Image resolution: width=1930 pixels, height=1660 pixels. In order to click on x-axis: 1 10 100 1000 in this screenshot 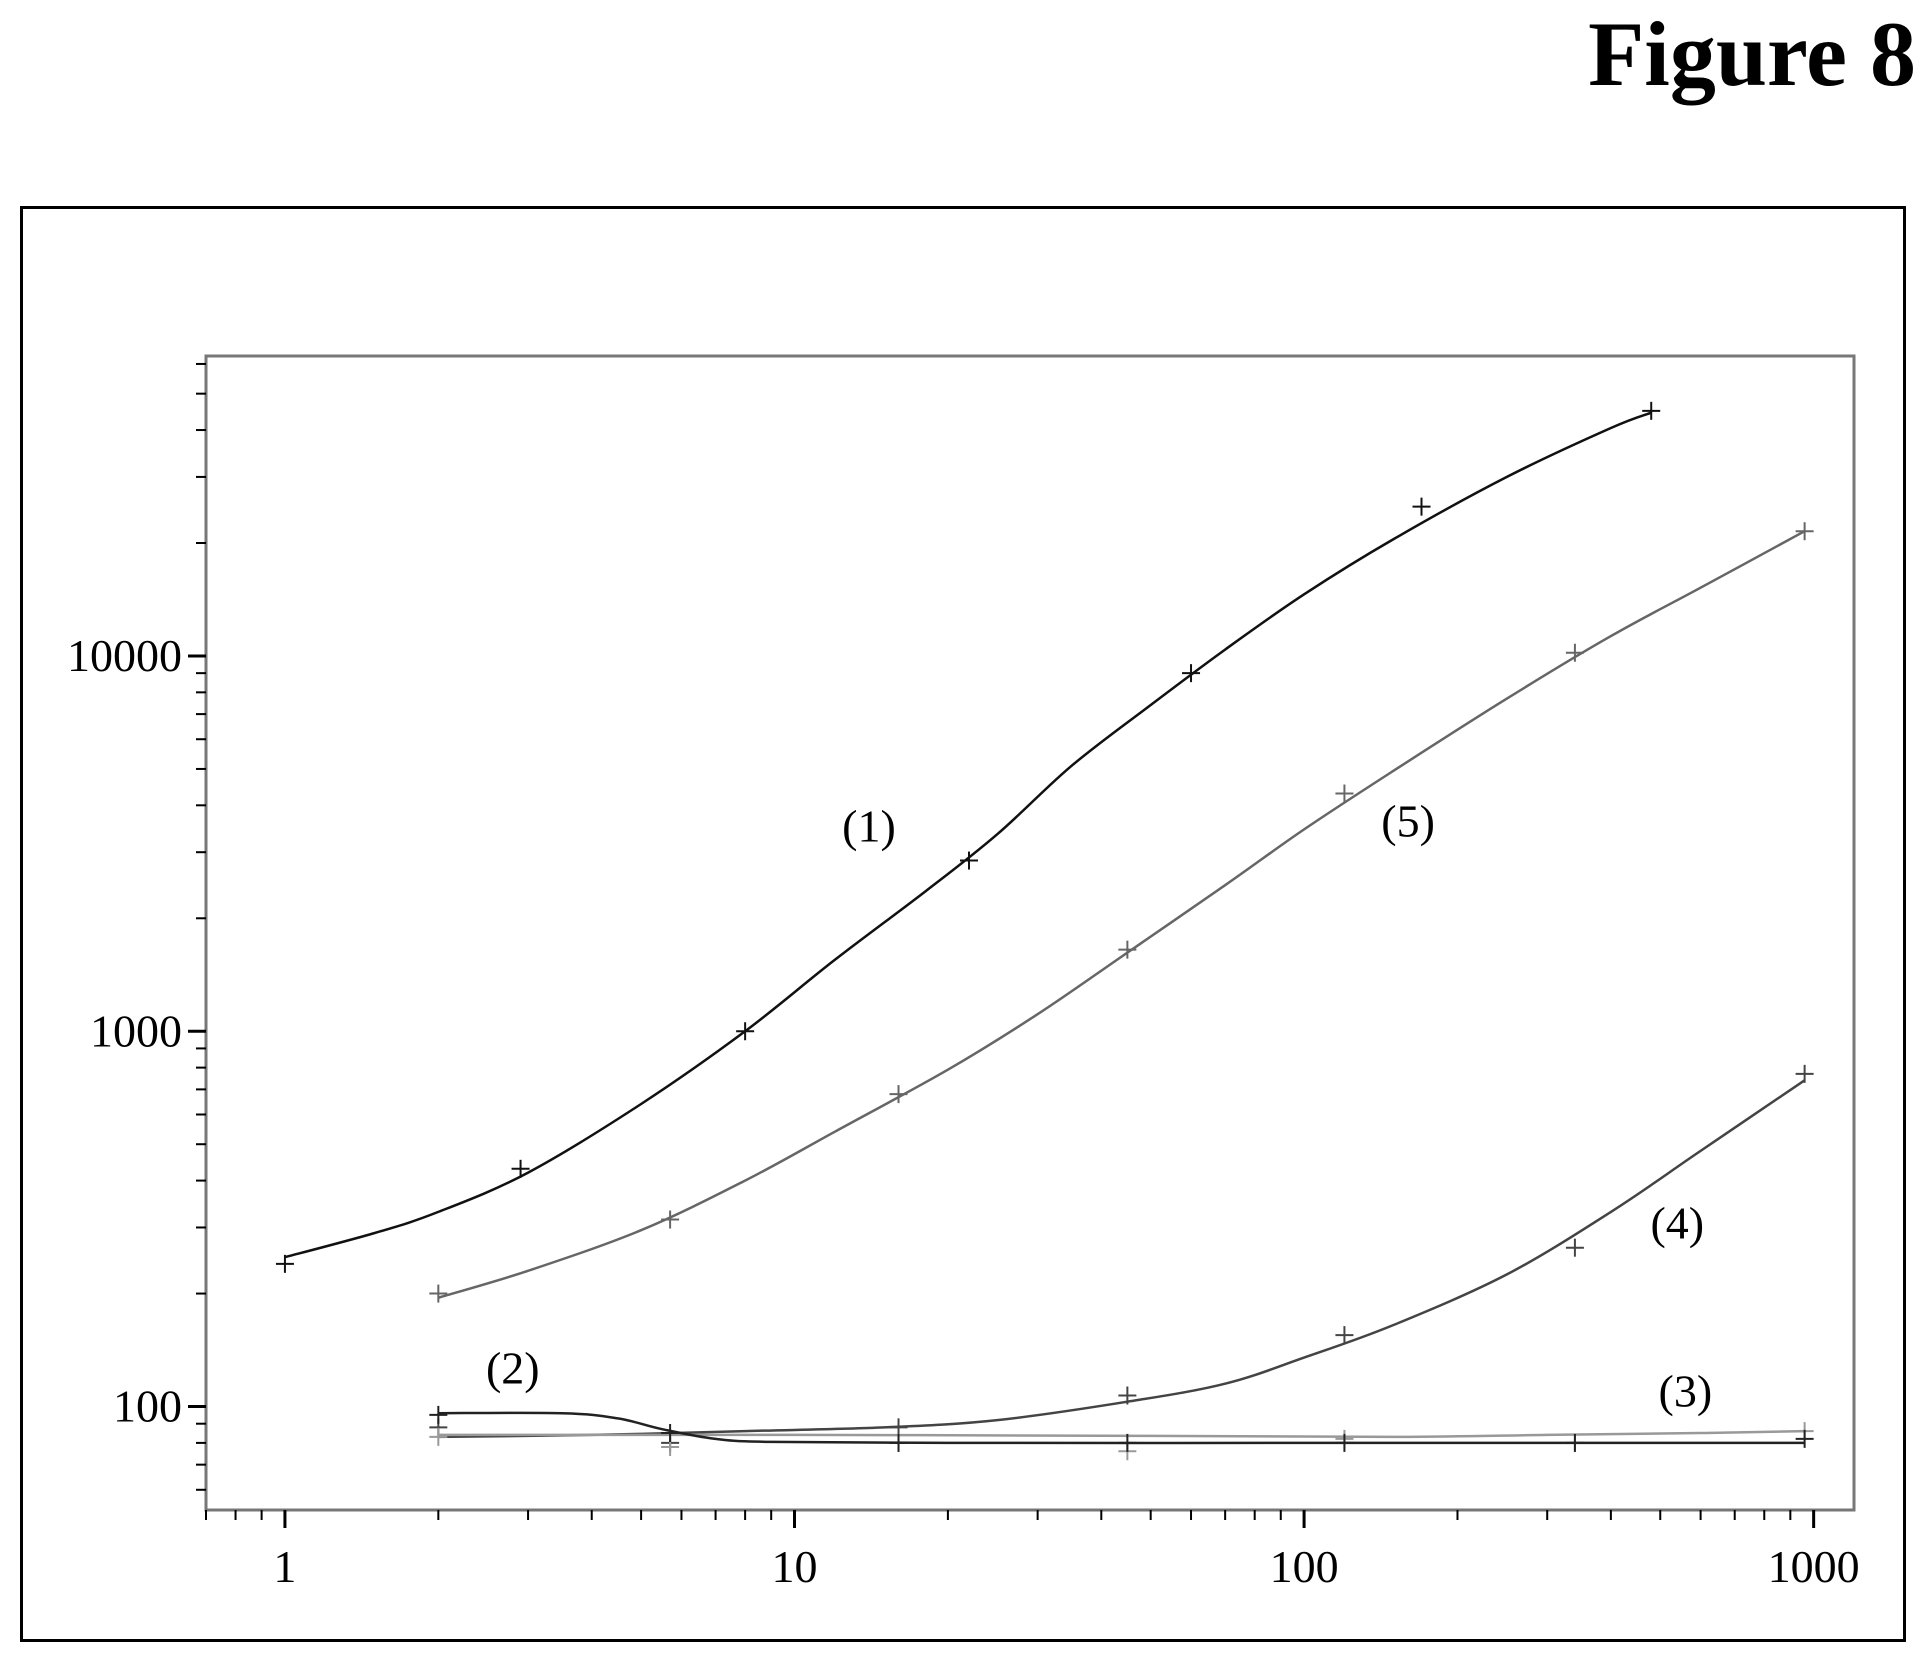, I will do `click(1032, 1551)`.